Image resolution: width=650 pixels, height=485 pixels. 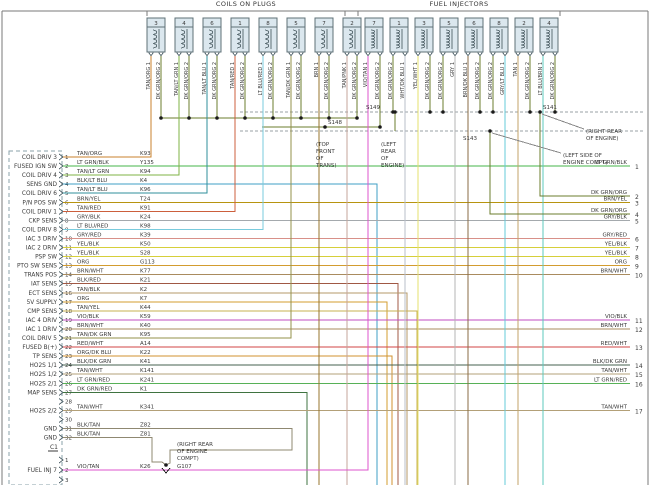 I want to click on pcm-pin-name: 5V SUPPLY, so click(x=42, y=303).